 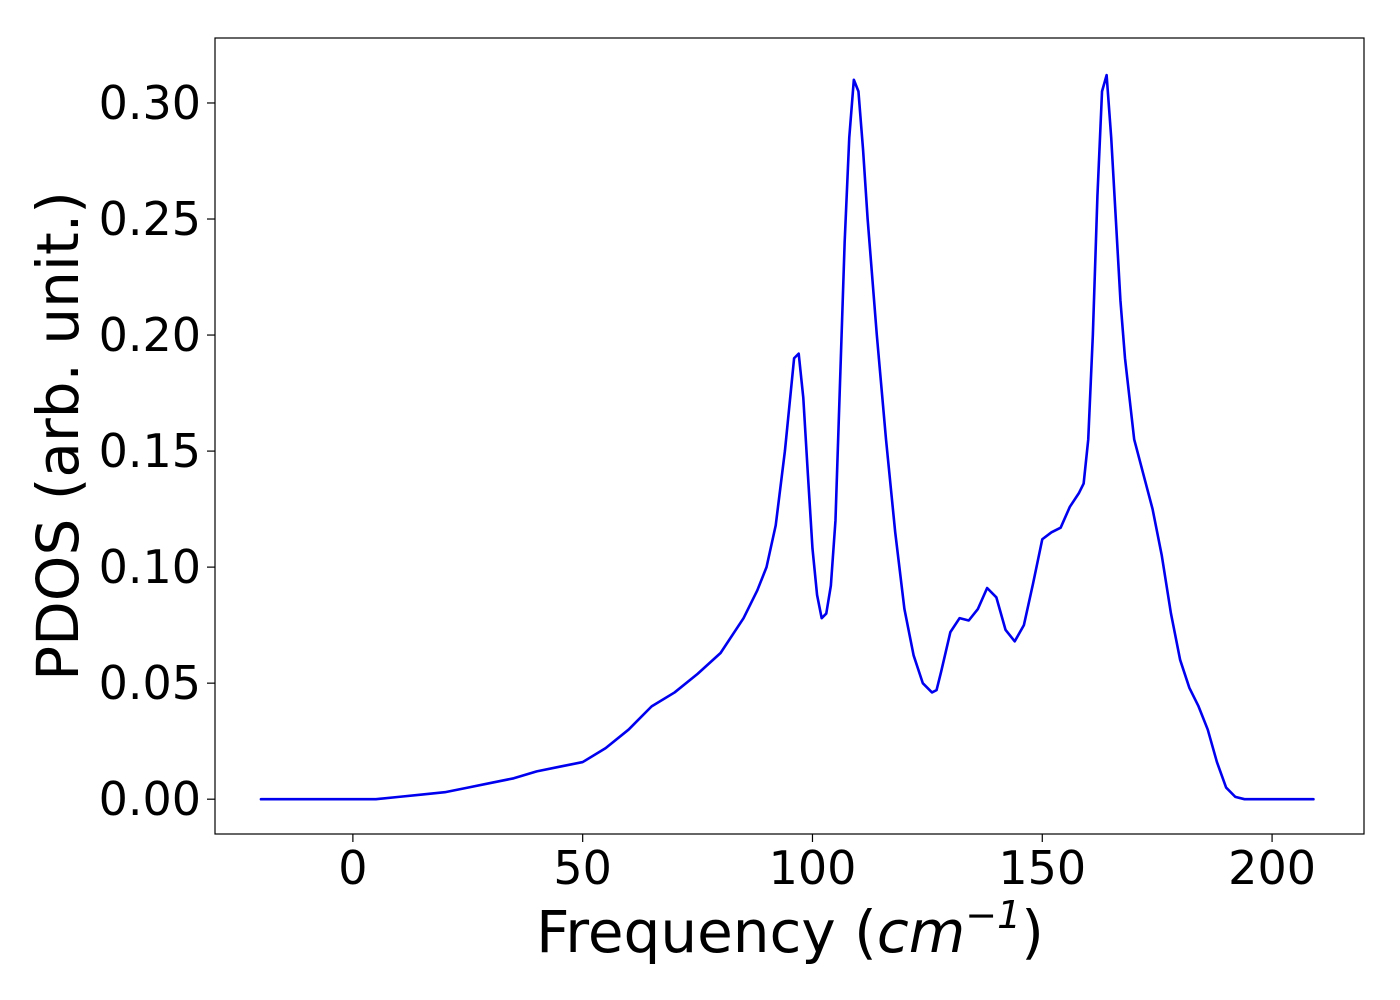 What do you see at coordinates (150, 567) in the screenshot?
I see `y-tick-label: 0.10` at bounding box center [150, 567].